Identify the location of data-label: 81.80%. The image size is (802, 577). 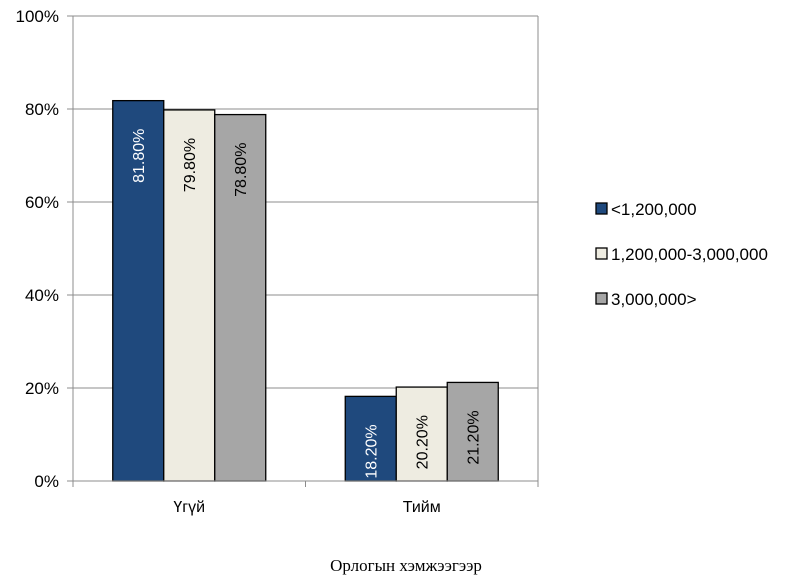
(139, 156).